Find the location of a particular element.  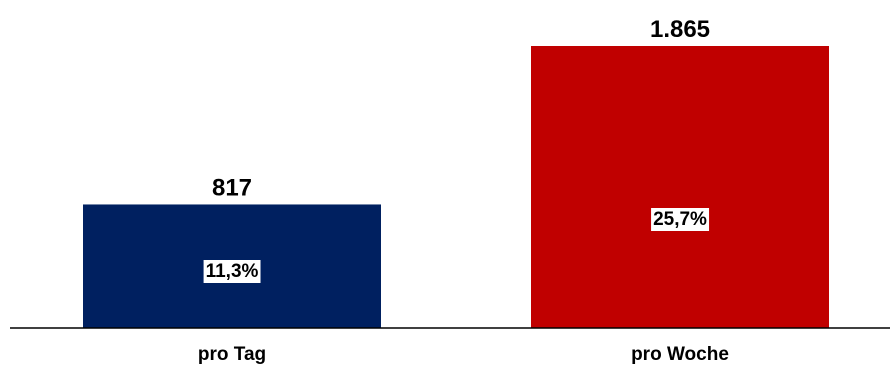

category-label-2: pro Woche is located at coordinates (680, 354).